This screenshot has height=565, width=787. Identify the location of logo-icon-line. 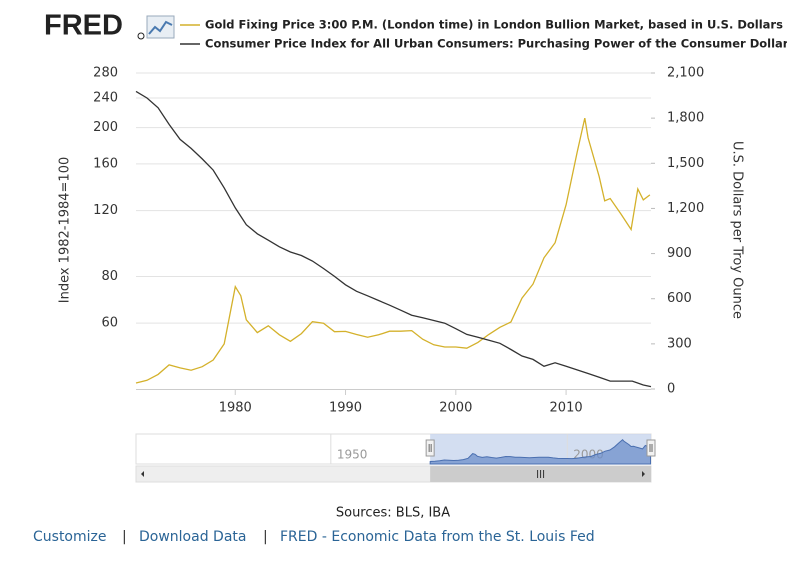
(160, 27).